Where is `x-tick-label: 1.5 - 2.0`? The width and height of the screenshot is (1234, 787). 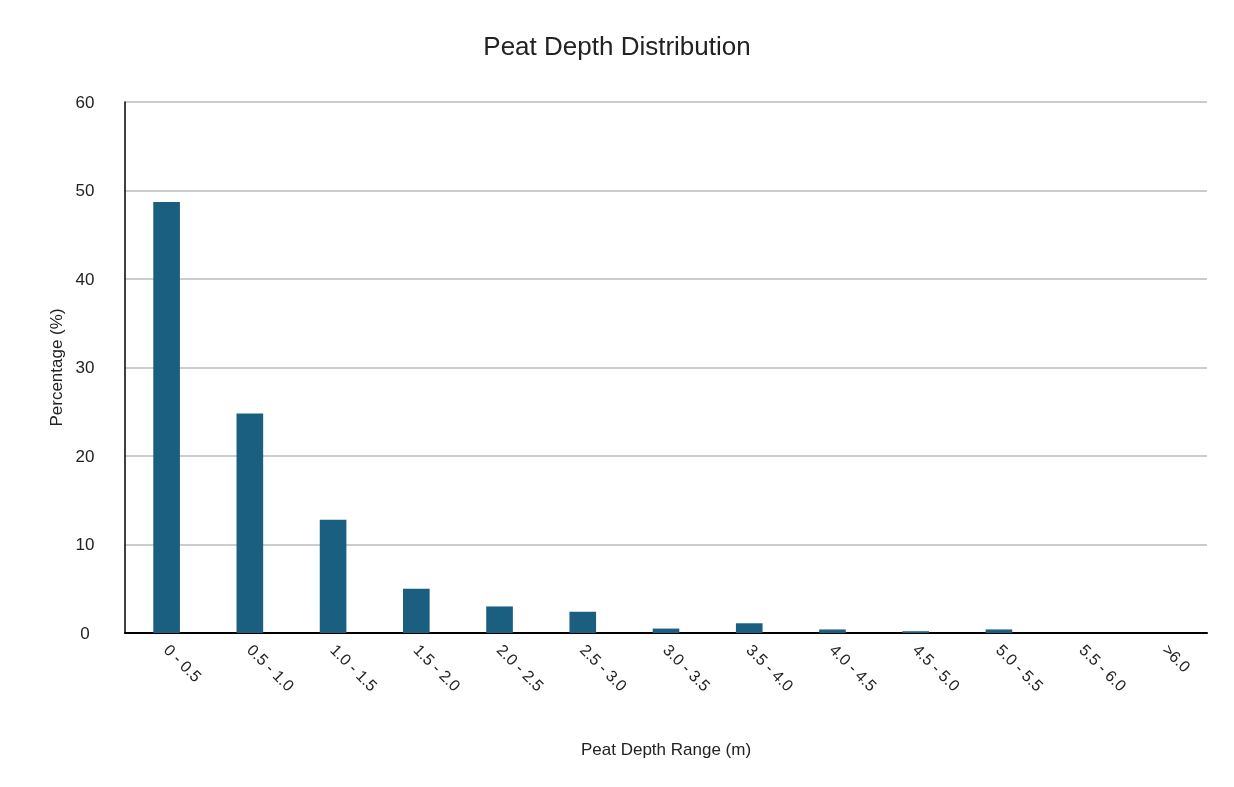 x-tick-label: 1.5 - 2.0 is located at coordinates (437, 667).